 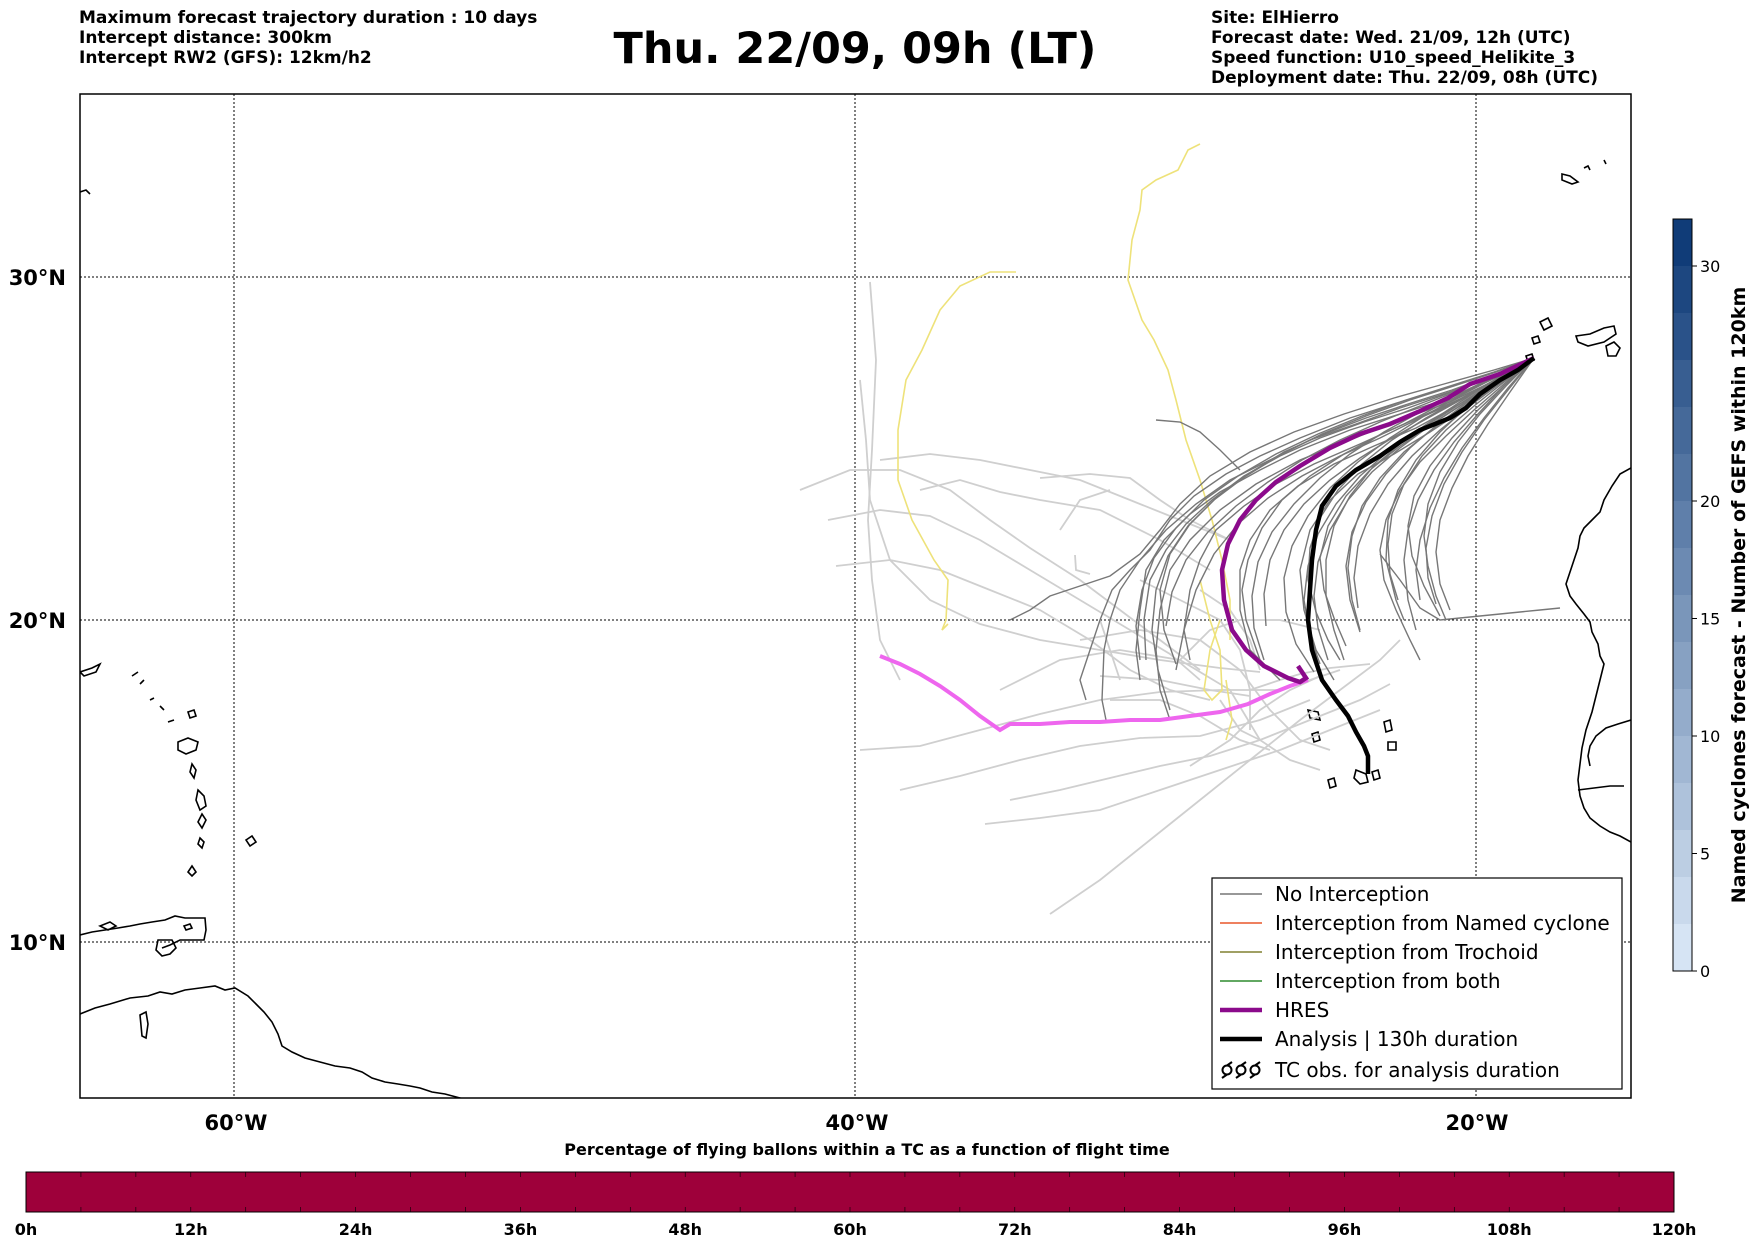 What do you see at coordinates (1536, 340) in the screenshot?
I see `la-gomera` at bounding box center [1536, 340].